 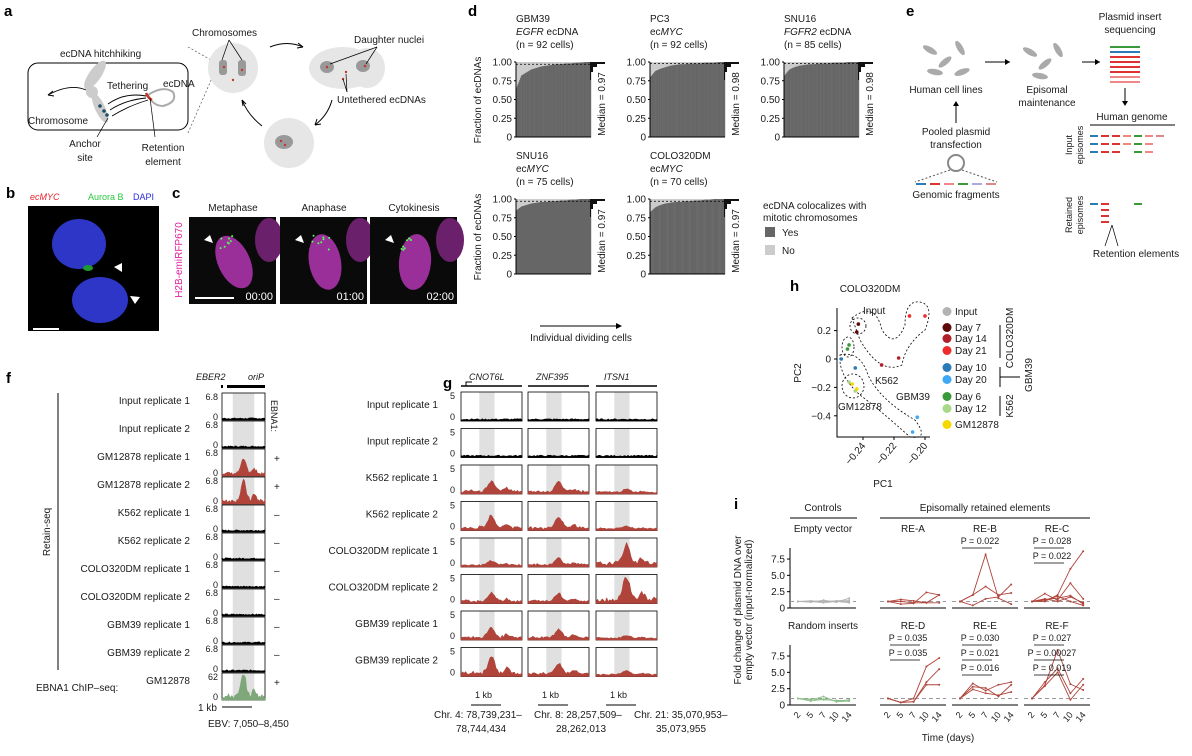 What do you see at coordinates (179, 260) in the screenshot?
I see `label-h2b: H2B-emiRFP670` at bounding box center [179, 260].